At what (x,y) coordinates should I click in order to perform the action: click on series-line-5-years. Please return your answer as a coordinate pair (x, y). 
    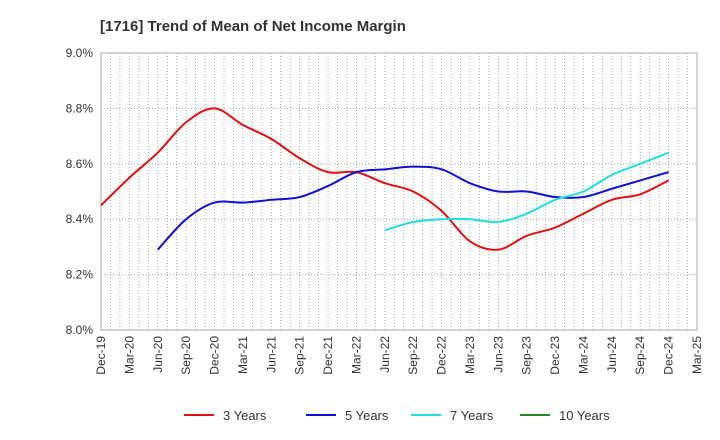
    Looking at the image, I should click on (413, 208).